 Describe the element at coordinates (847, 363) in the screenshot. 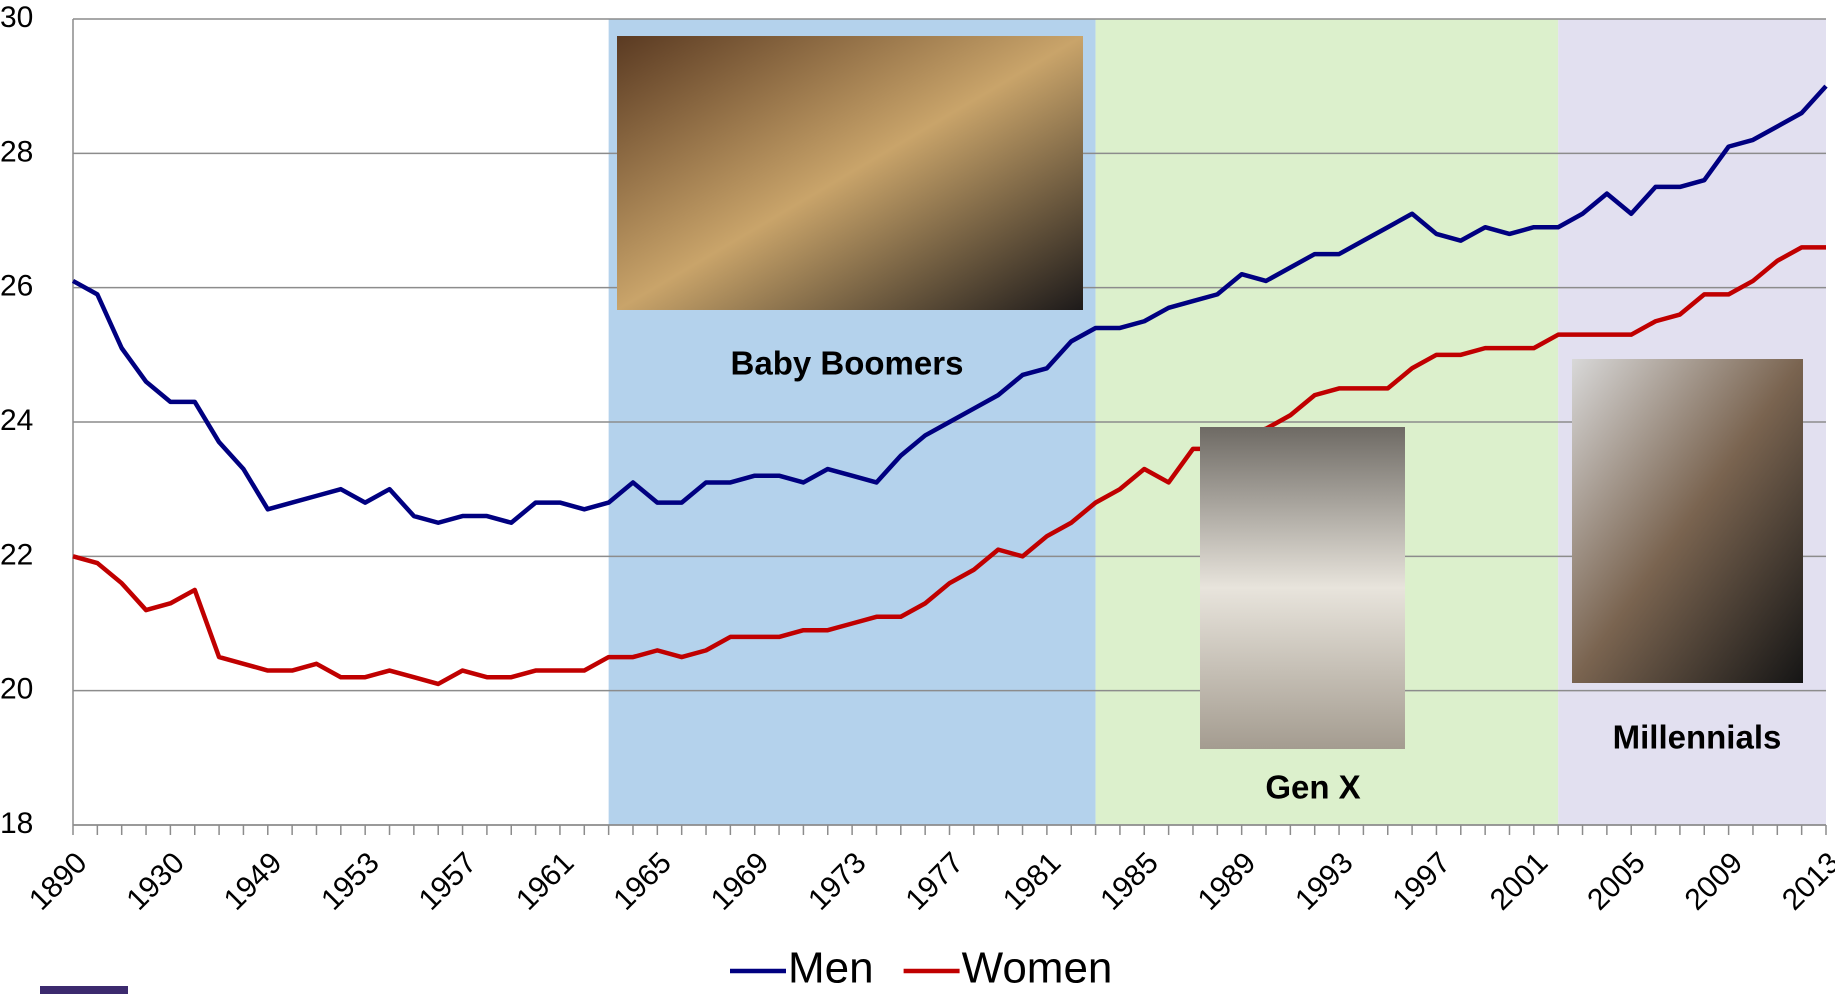

I see `band-label: Baby Boomers` at that location.